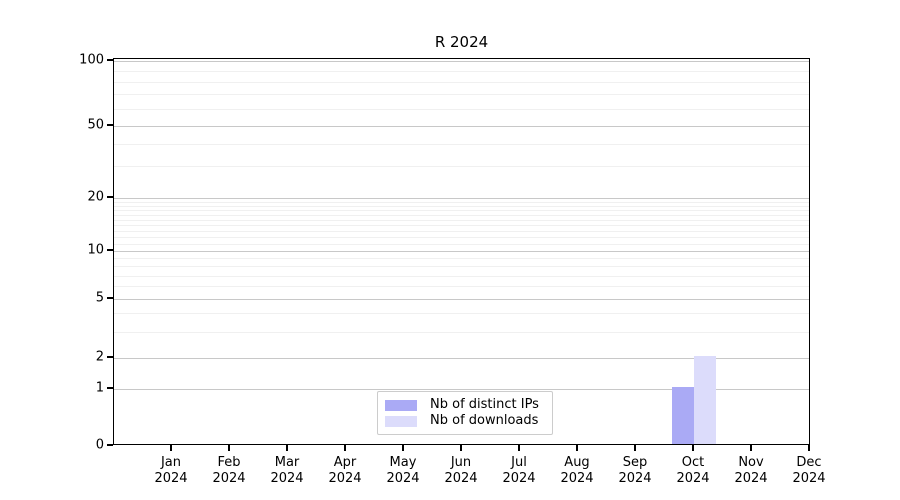 The height and width of the screenshot is (500, 900). What do you see at coordinates (229, 462) in the screenshot?
I see `x-tick-label-month: Feb` at bounding box center [229, 462].